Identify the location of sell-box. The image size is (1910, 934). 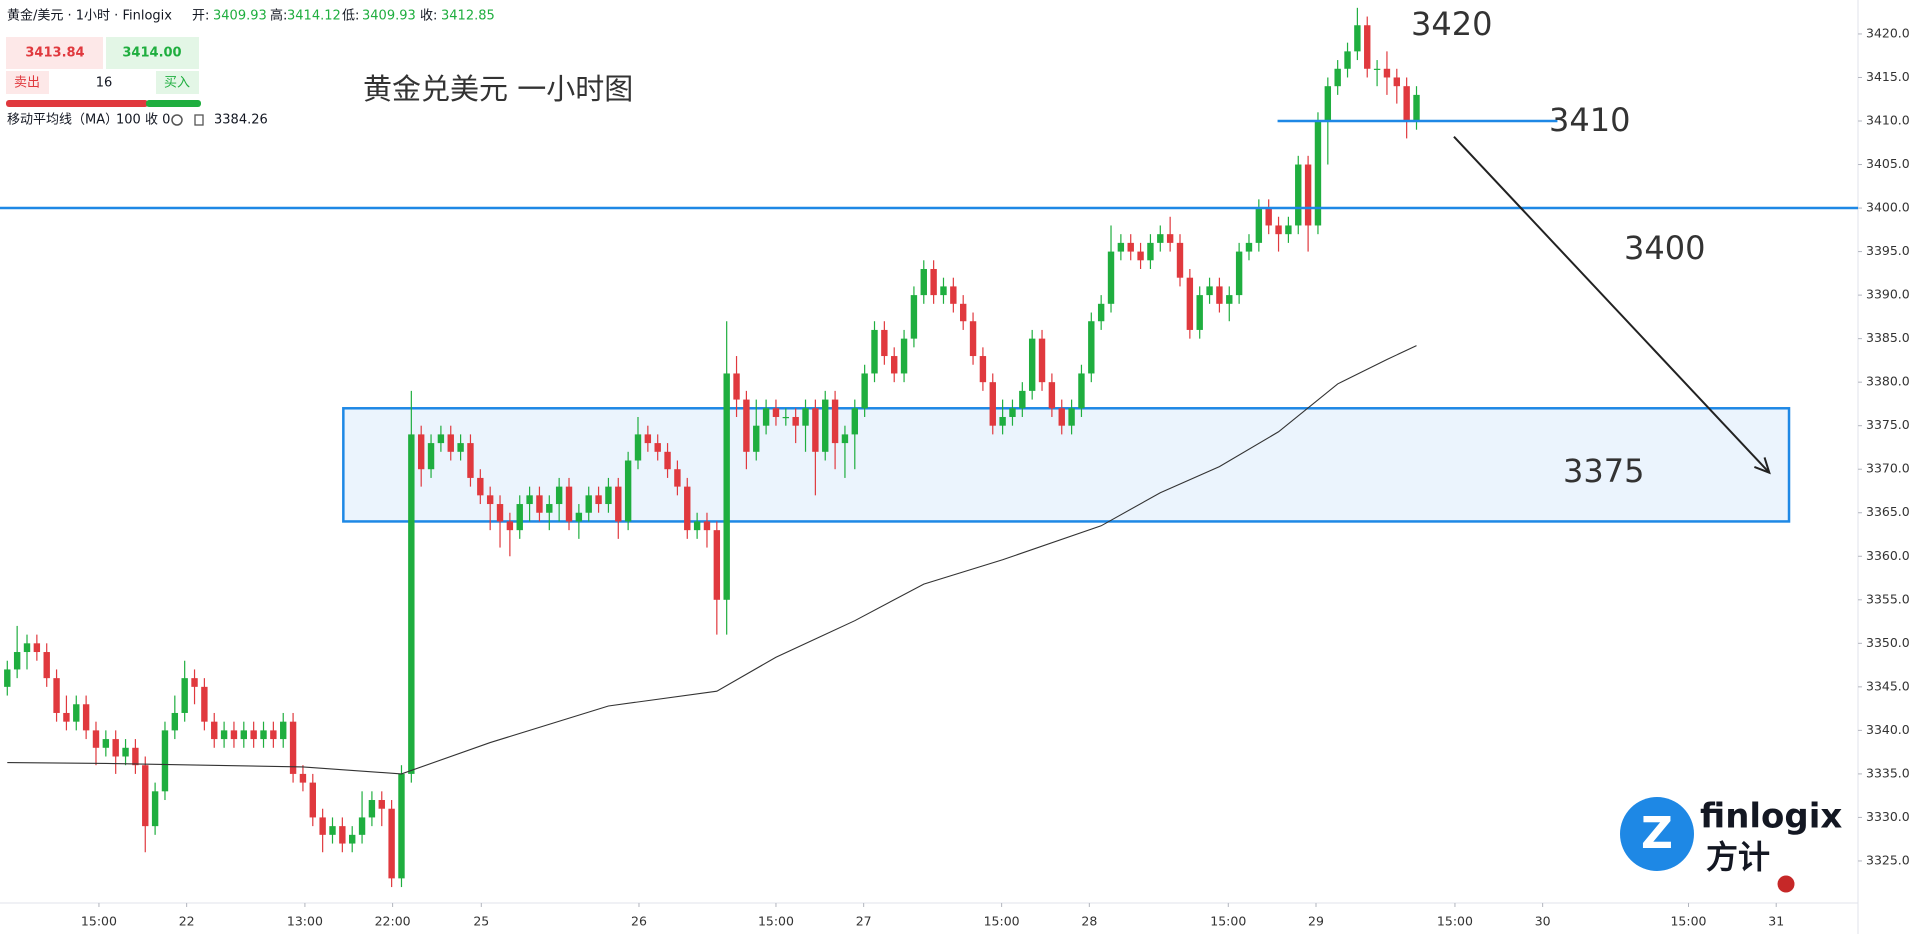
(54, 53).